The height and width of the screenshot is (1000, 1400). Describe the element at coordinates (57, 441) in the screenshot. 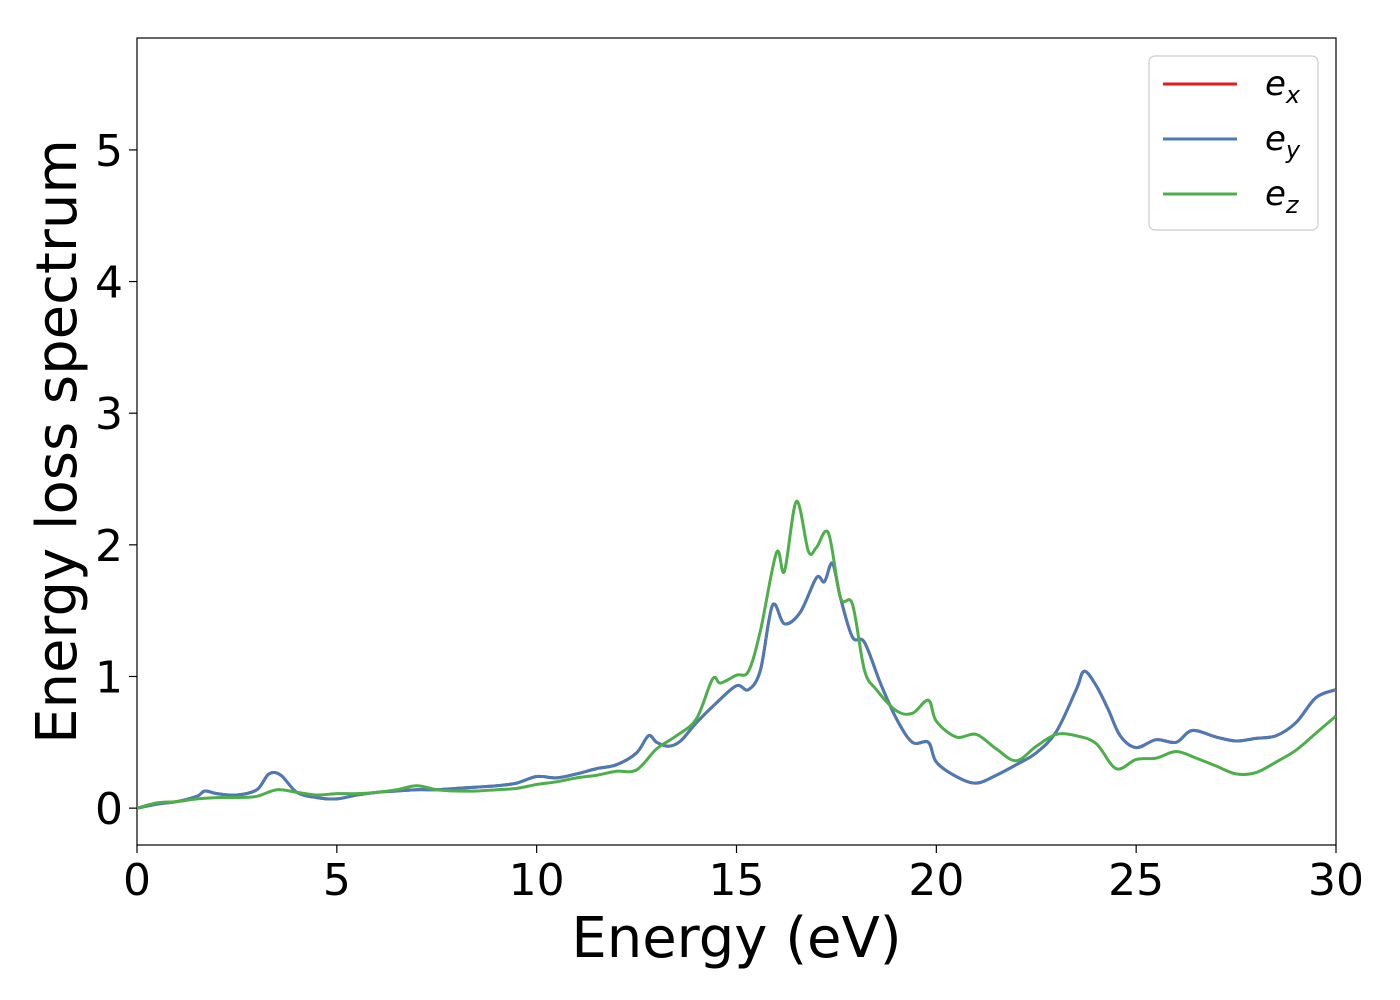

I see `y-axis-label: Energy loss spectrum` at that location.